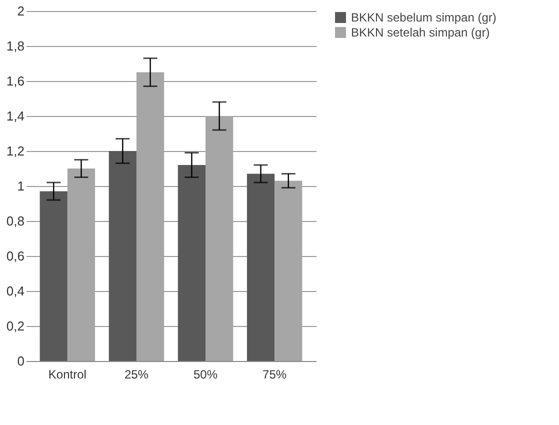 This screenshot has height=425, width=559. I want to click on legend-label: BKKN sebelum simpan (gr), so click(423, 17).